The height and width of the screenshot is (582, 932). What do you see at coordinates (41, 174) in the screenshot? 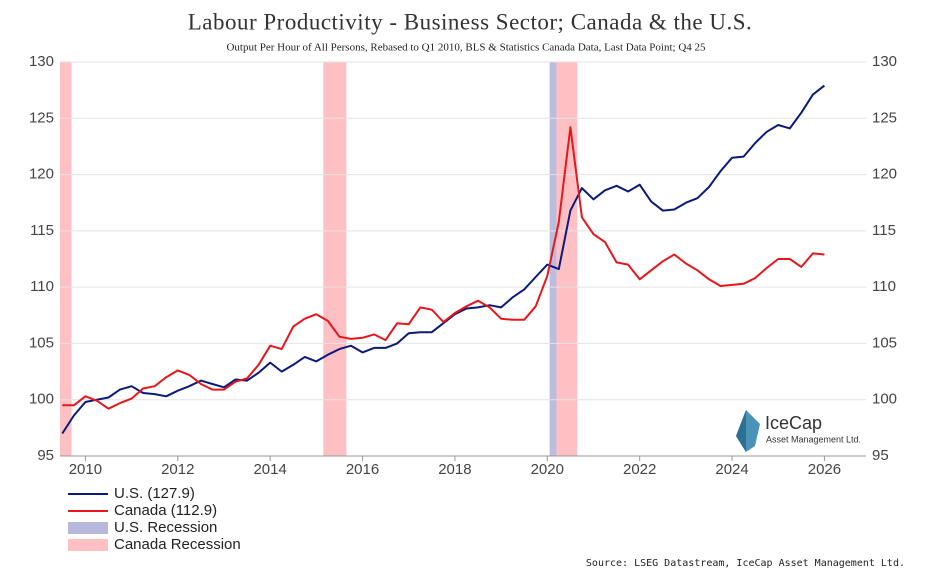
I see `y-tick-label: 120` at bounding box center [41, 174].